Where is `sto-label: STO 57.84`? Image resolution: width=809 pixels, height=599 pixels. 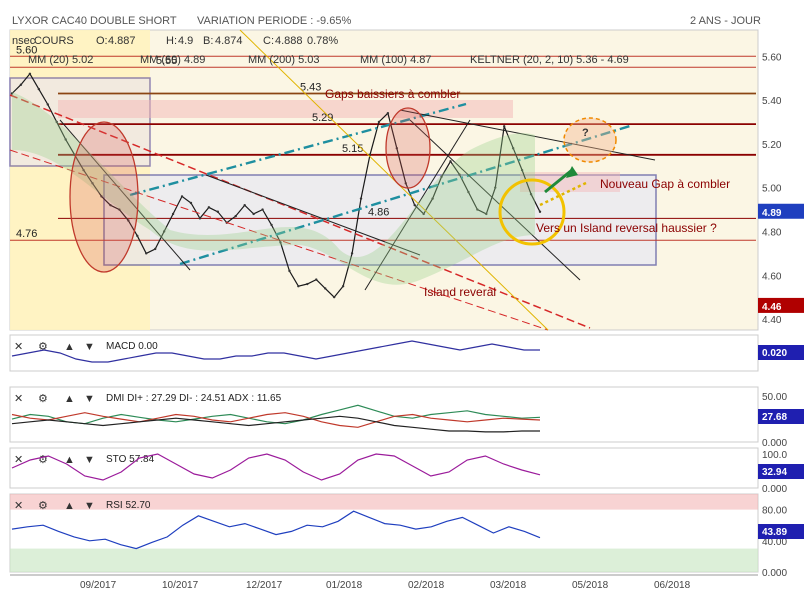 sto-label: STO 57.84 is located at coordinates (130, 459).